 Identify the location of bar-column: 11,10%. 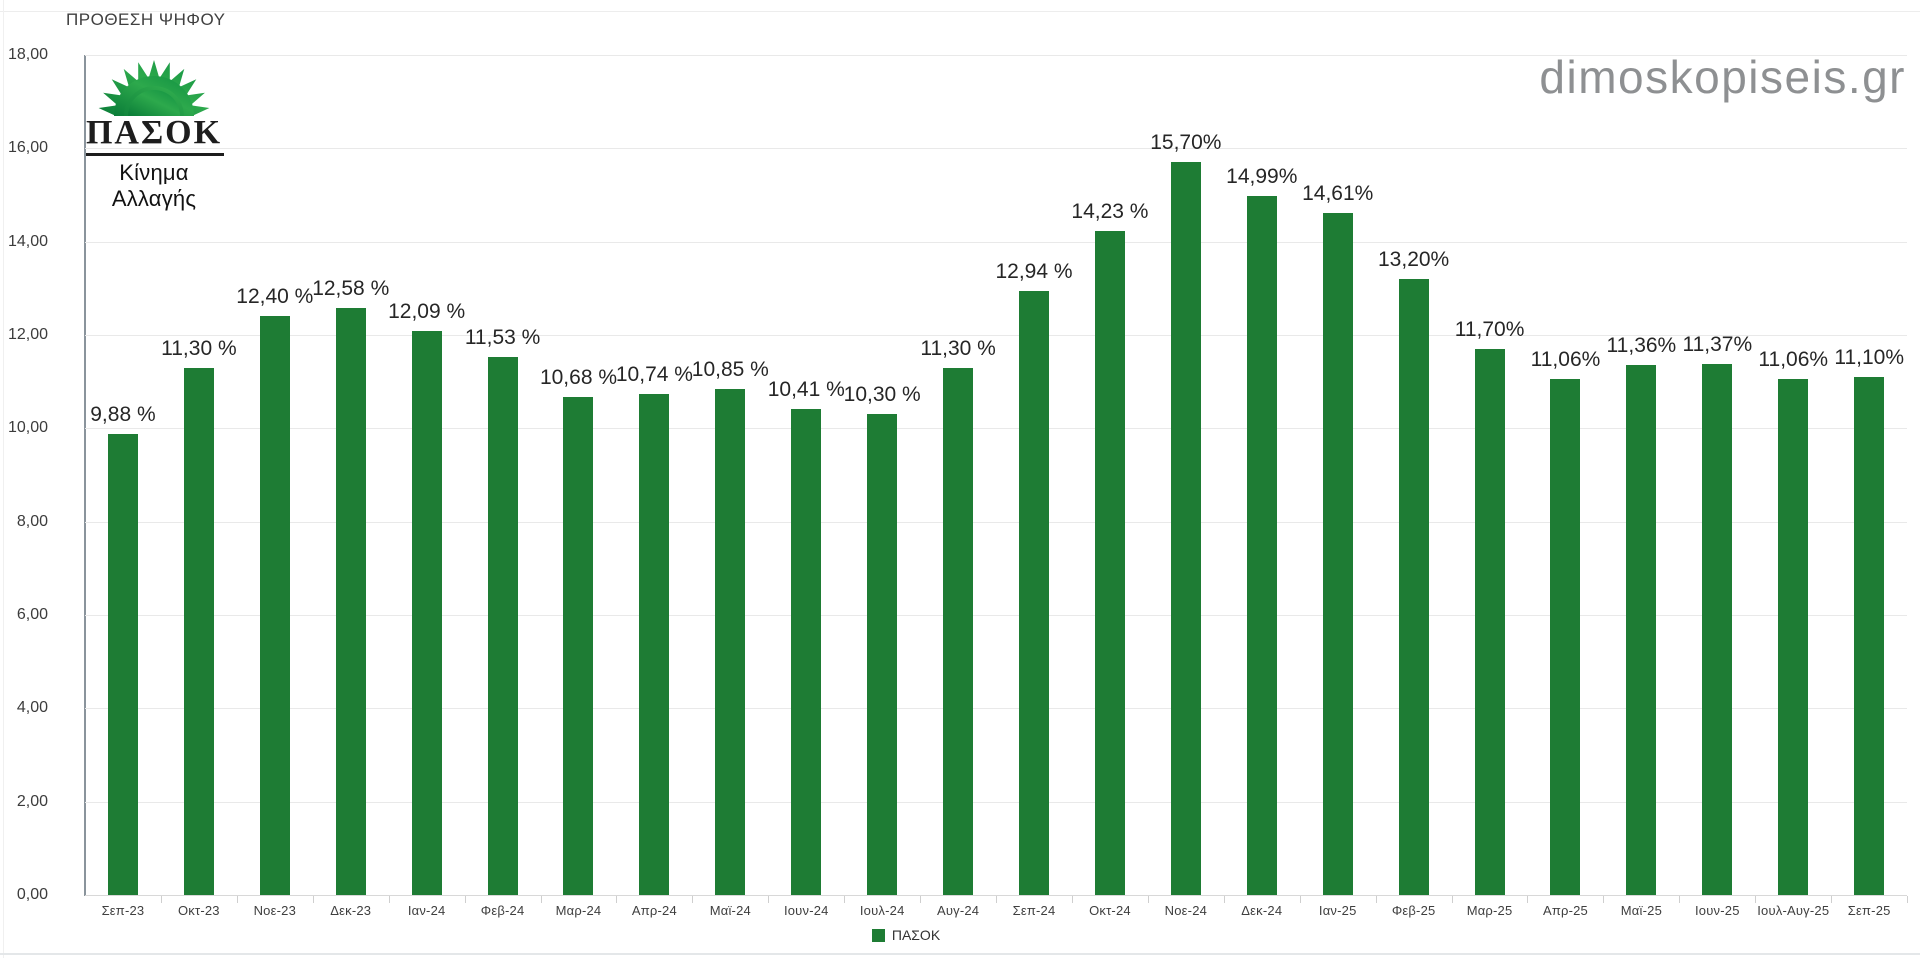
(1869, 475).